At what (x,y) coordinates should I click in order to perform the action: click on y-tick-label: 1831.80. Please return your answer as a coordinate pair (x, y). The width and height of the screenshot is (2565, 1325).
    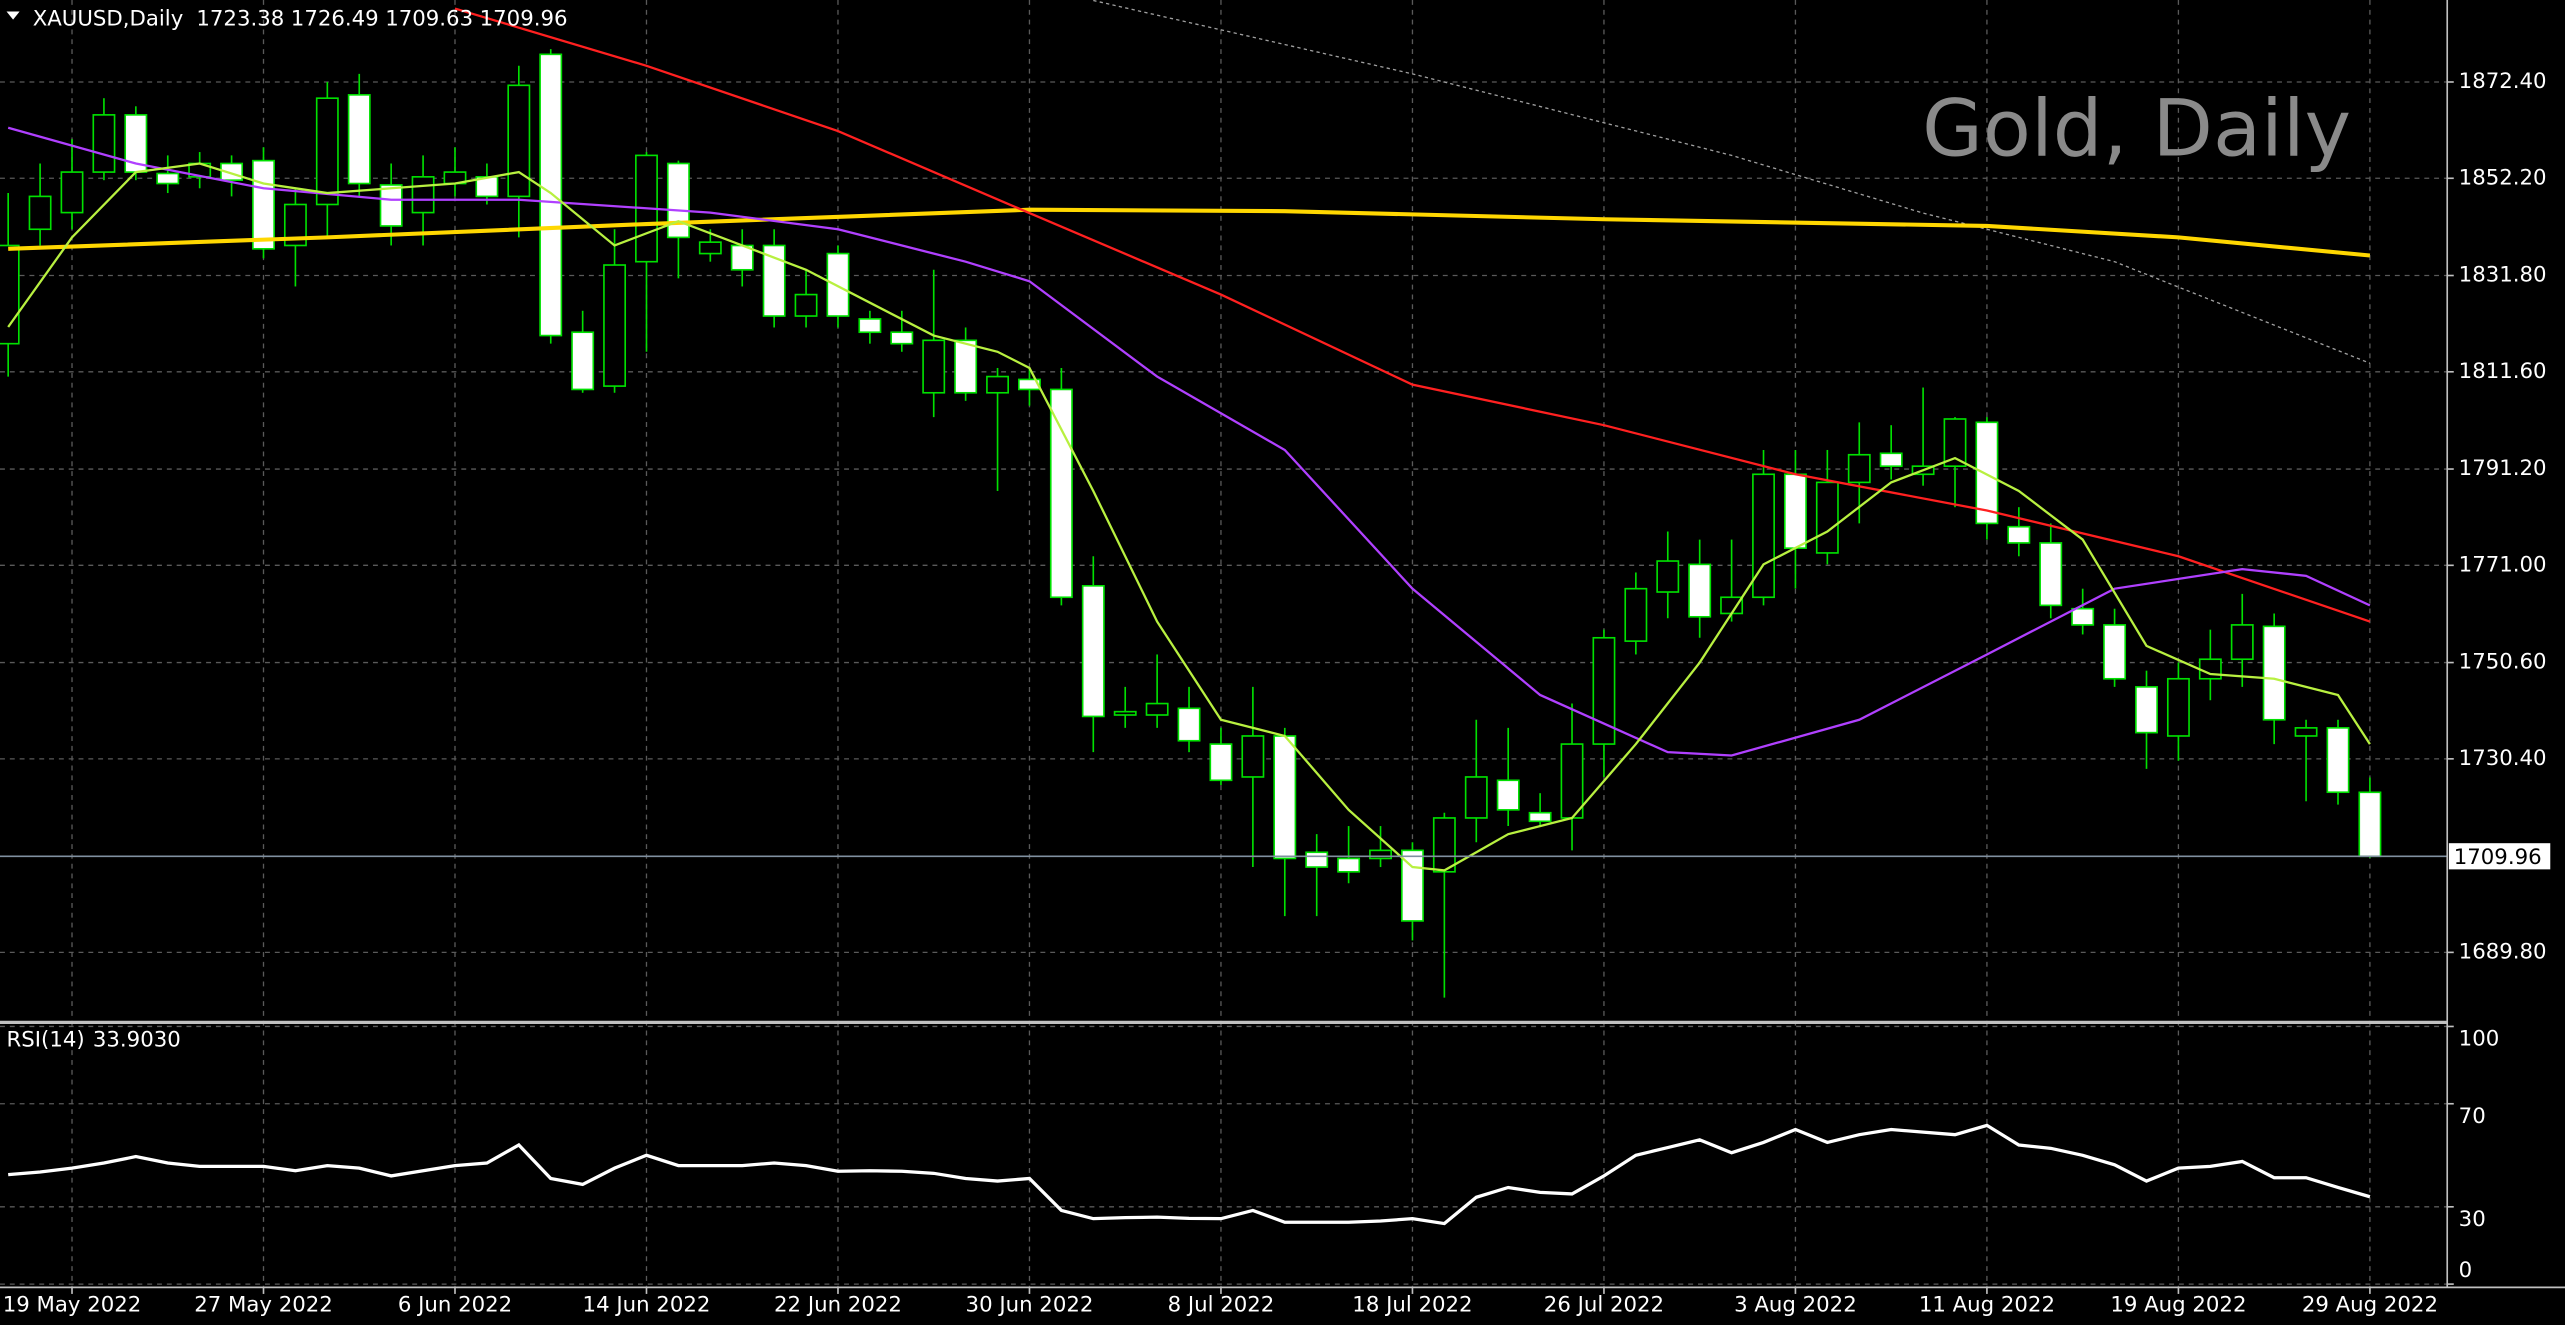
    Looking at the image, I should click on (2503, 275).